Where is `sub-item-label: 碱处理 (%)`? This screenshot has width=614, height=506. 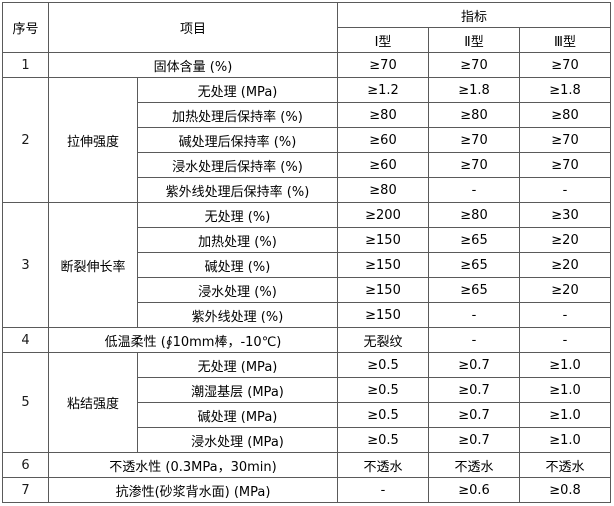
sub-item-label: 碱处理 (%) is located at coordinates (237, 265).